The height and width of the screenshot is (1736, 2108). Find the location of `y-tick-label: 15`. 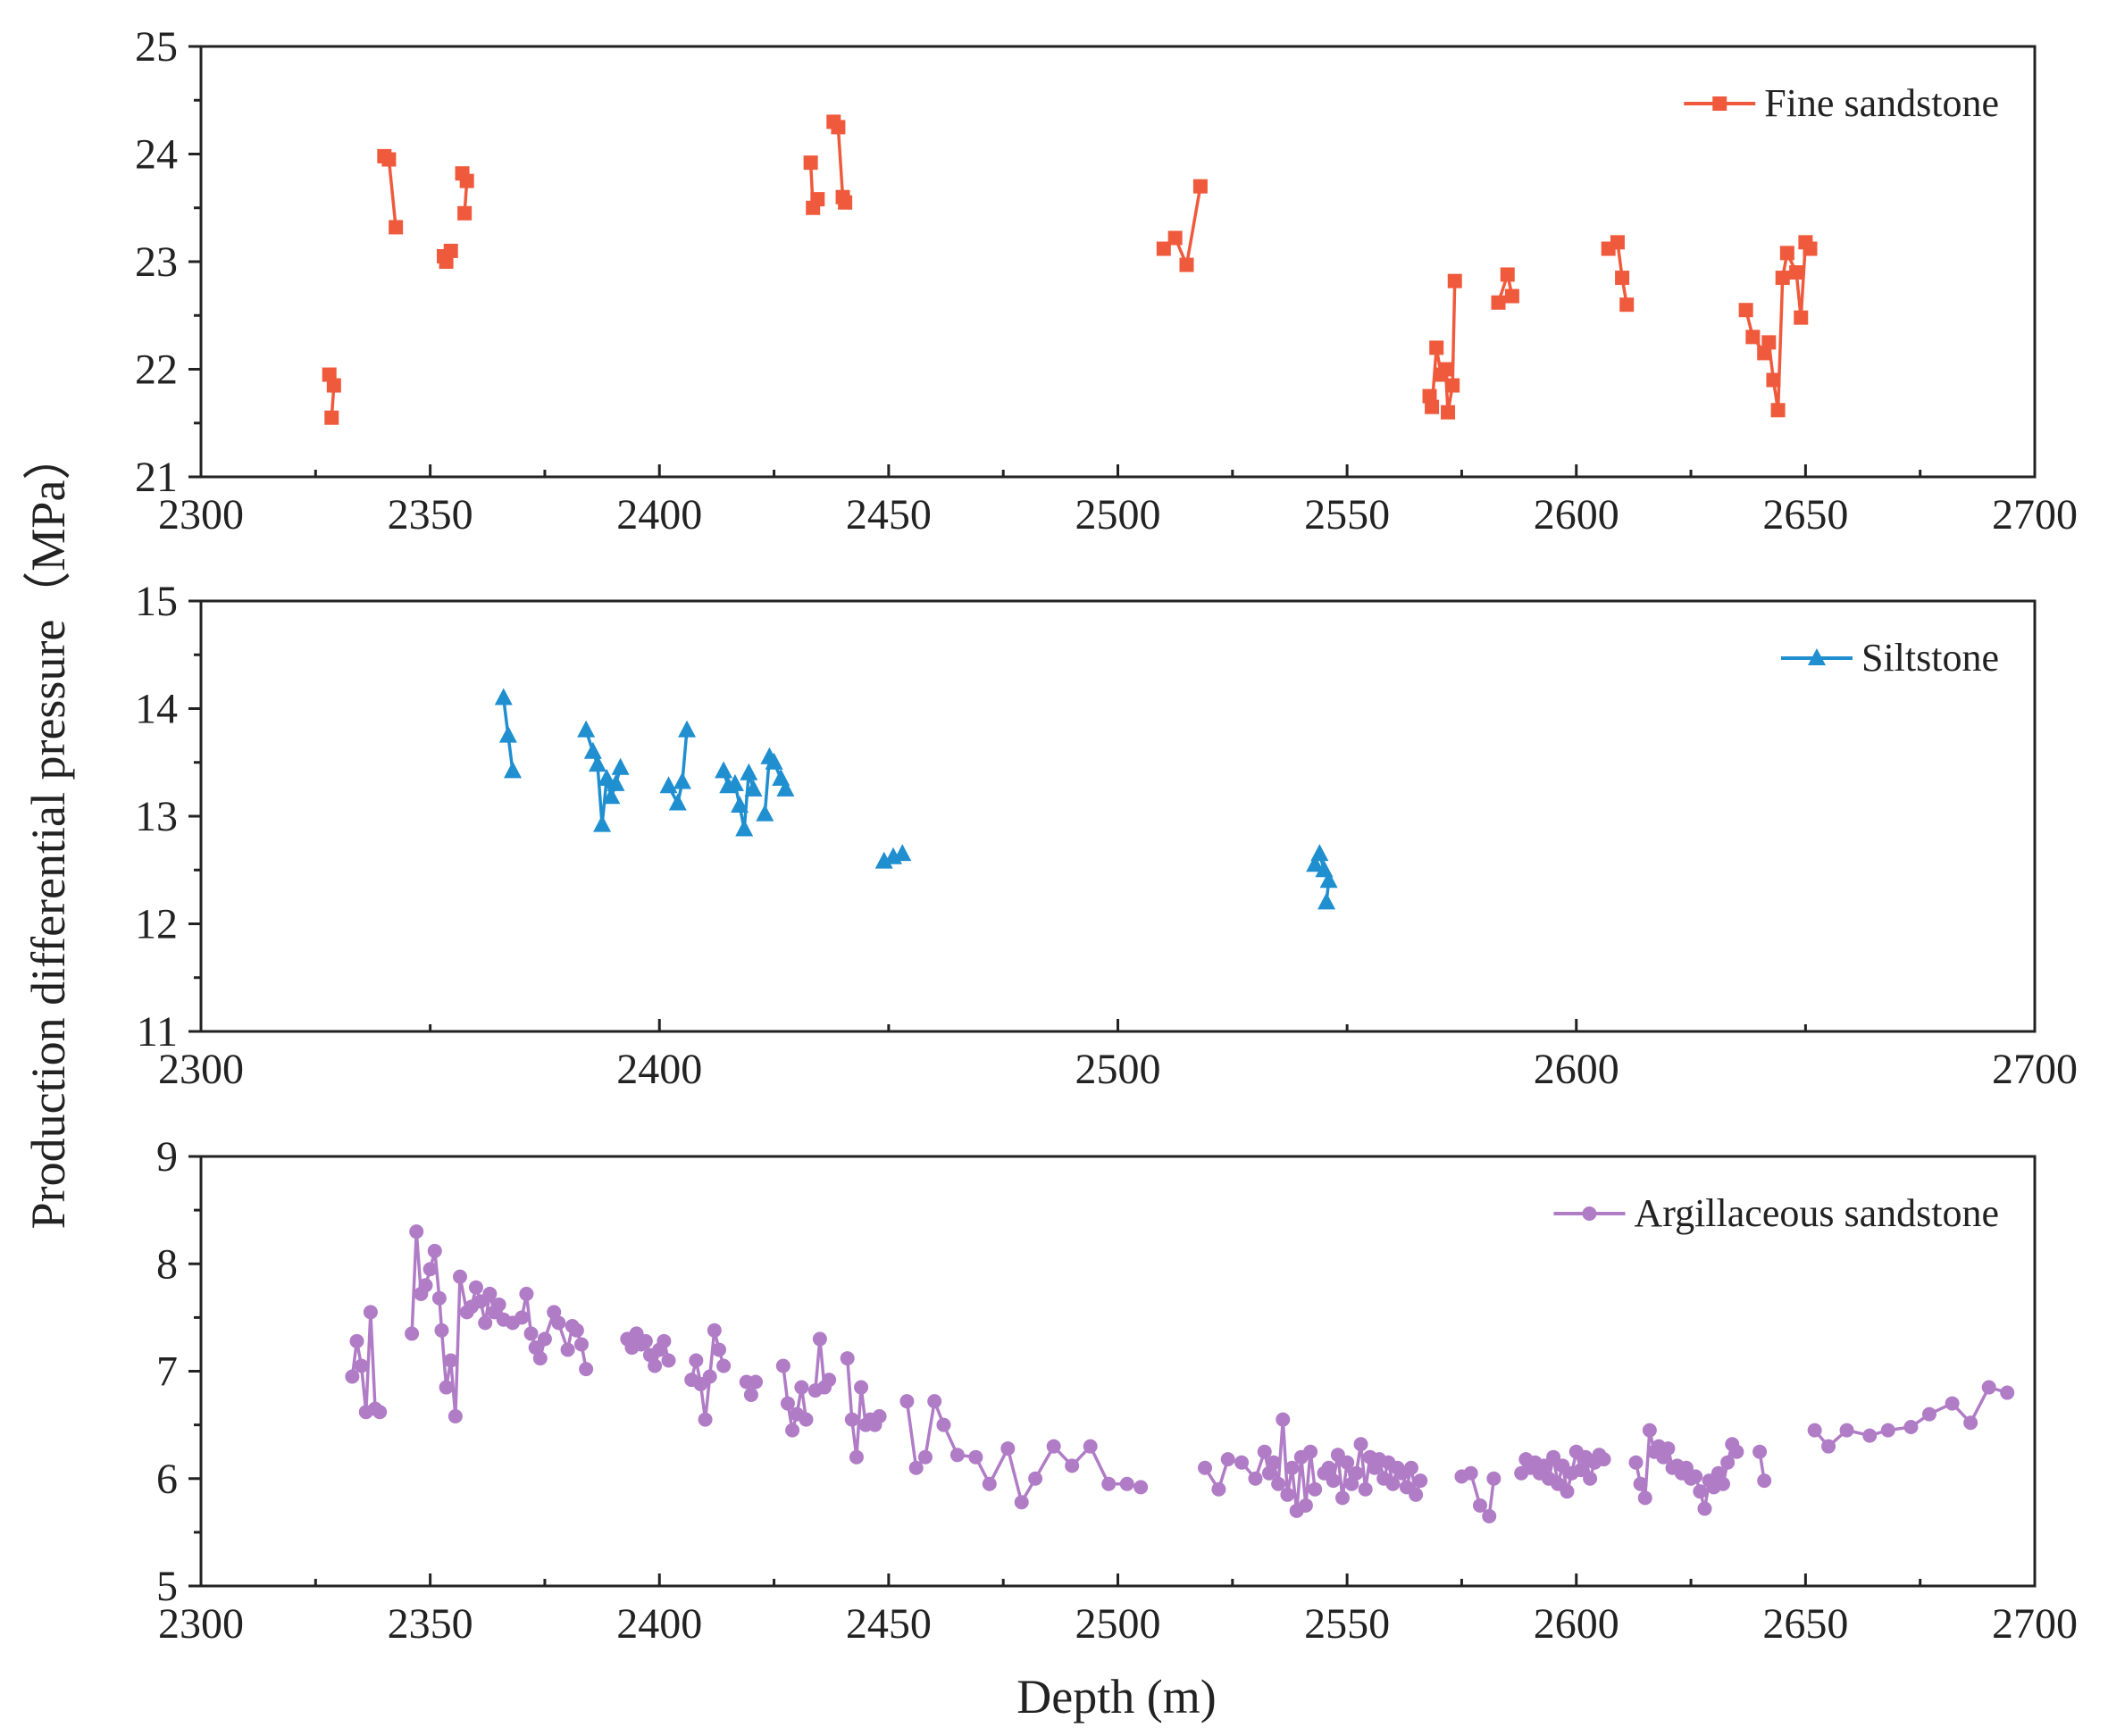

y-tick-label: 15 is located at coordinates (156, 601).